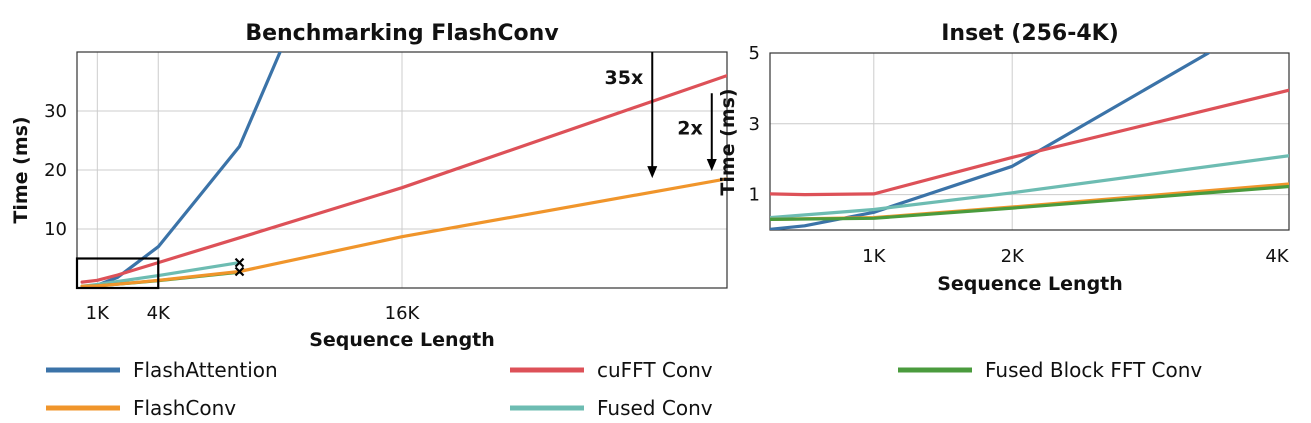 The height and width of the screenshot is (423, 1311). I want to click on speedup-label-0: 35x, so click(624, 78).